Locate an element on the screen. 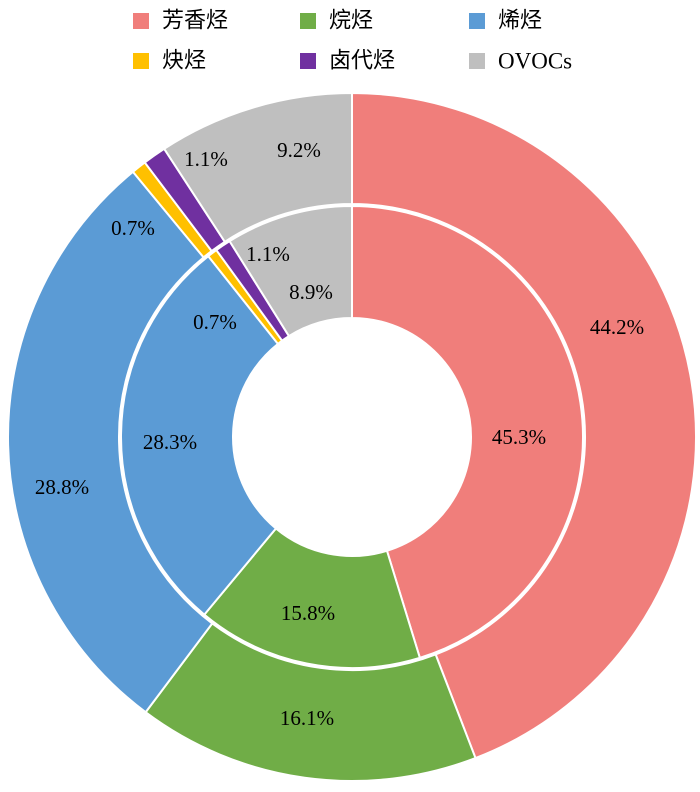  legend-label-1: 烷烃 is located at coordinates (351, 21).